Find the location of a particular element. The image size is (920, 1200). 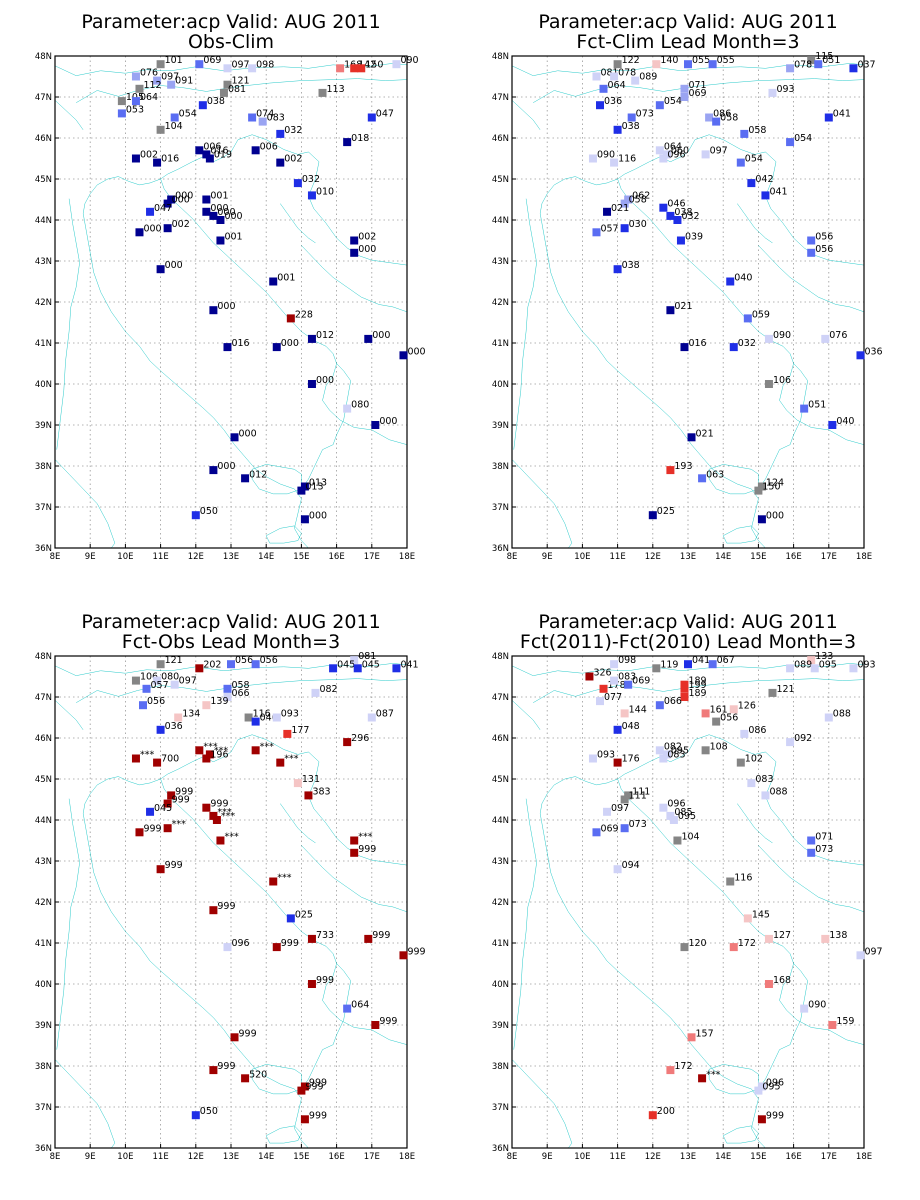

y-tick-label: 48N is located at coordinates (500, 657).